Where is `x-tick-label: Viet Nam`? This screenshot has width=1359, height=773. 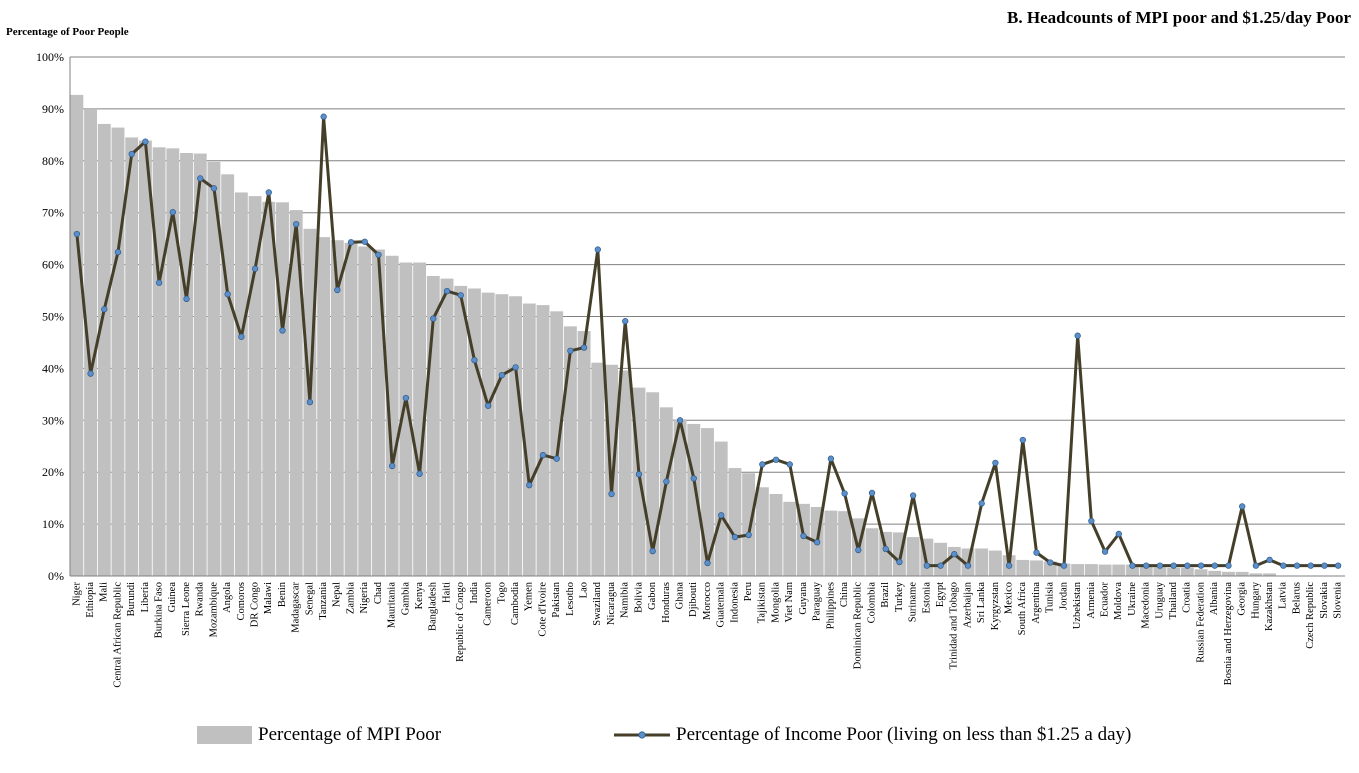 x-tick-label: Viet Nam is located at coordinates (789, 602).